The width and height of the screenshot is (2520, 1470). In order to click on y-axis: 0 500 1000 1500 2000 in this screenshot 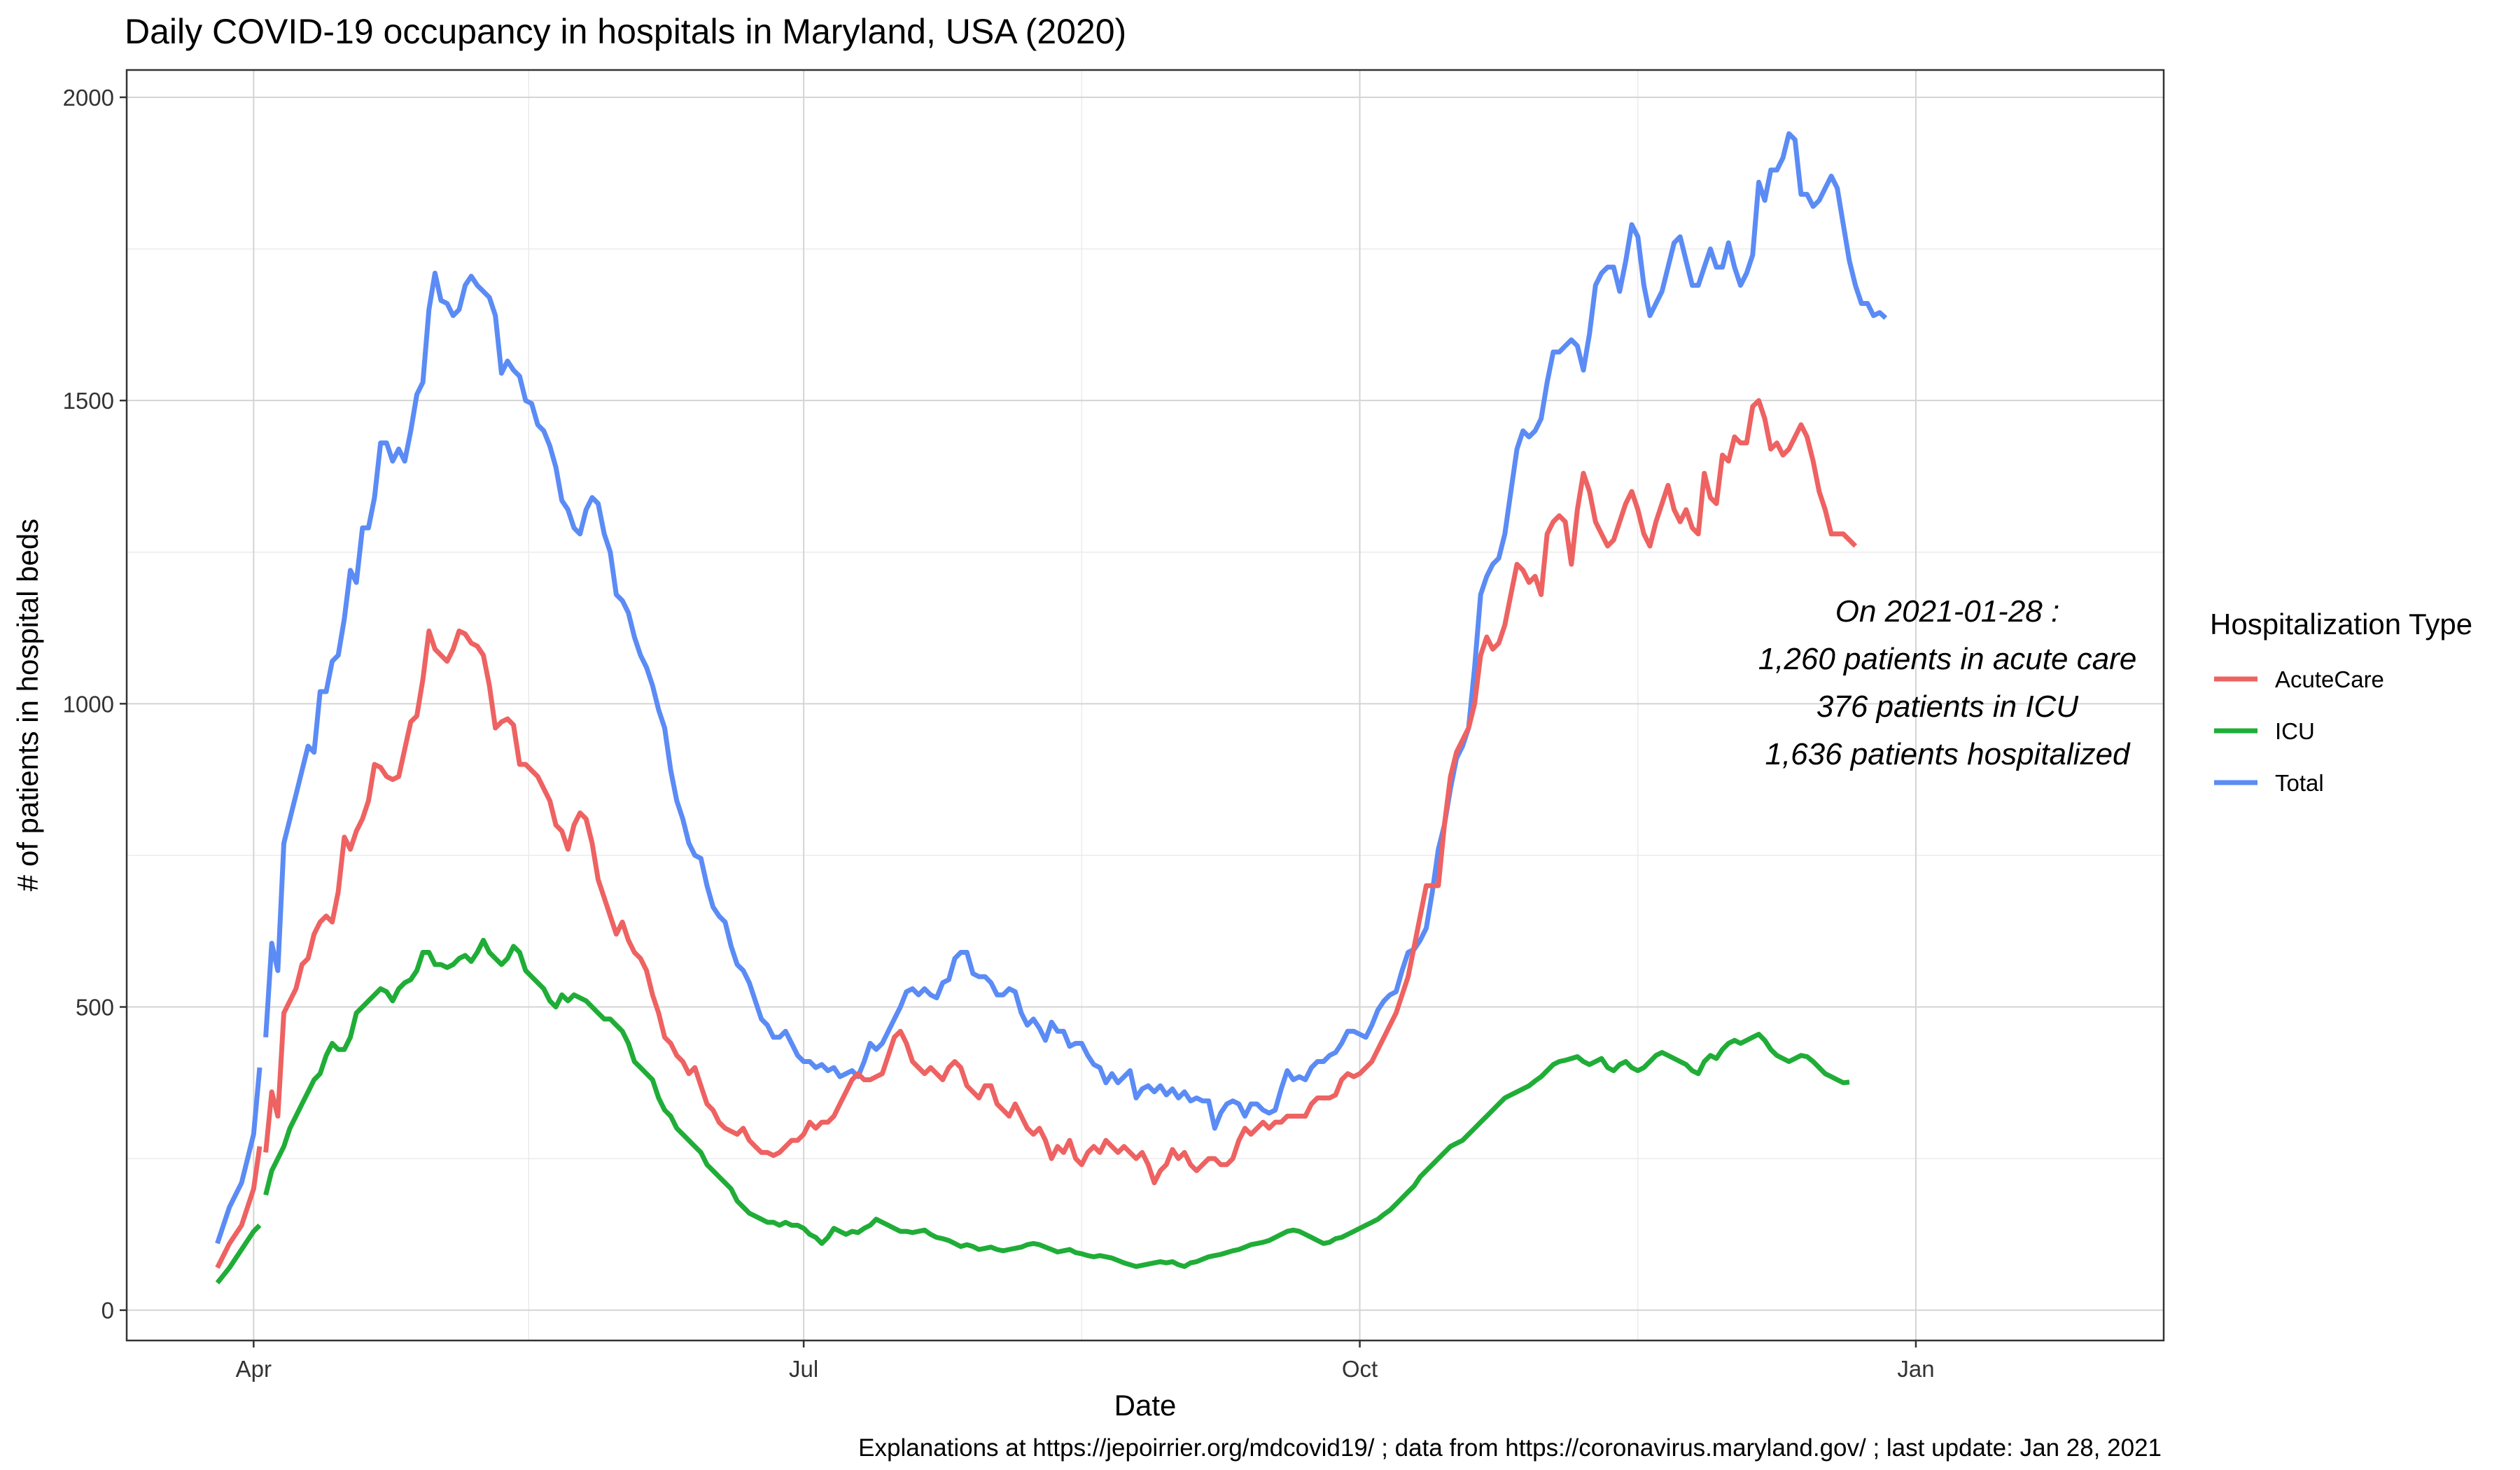, I will do `click(95, 704)`.